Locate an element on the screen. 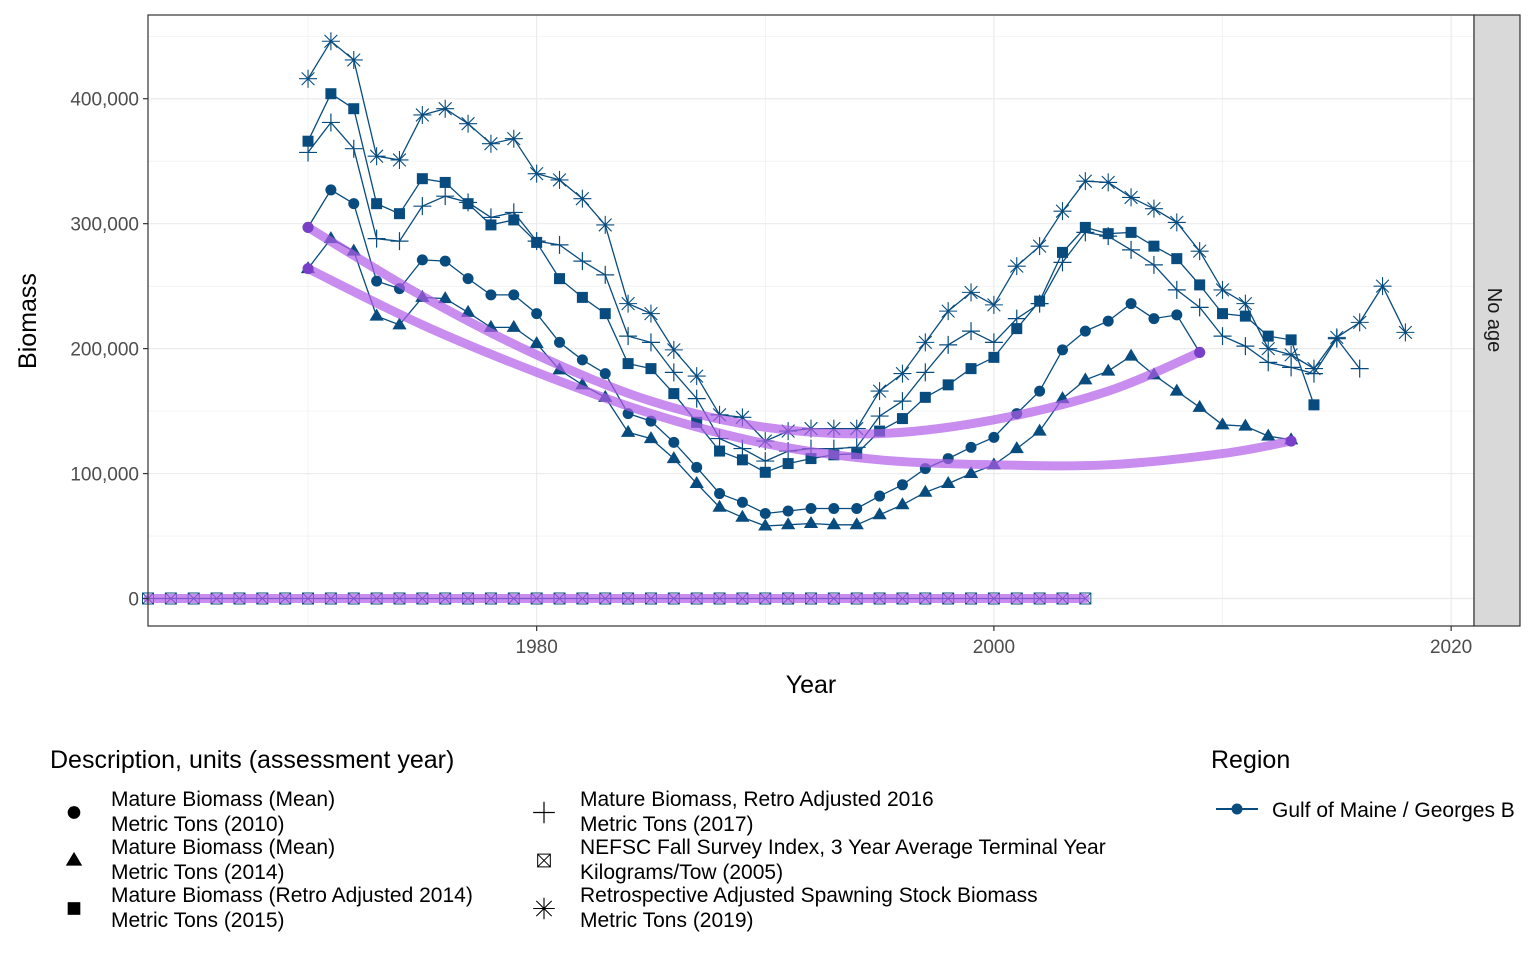 Image resolution: width=1536 pixels, height=960 pixels. legend-label-line2: Metric Tons (2015) is located at coordinates (198, 920).